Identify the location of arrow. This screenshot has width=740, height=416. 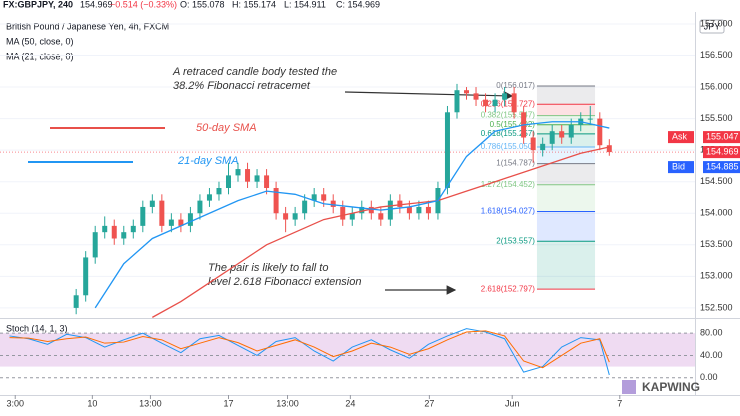
(429, 96).